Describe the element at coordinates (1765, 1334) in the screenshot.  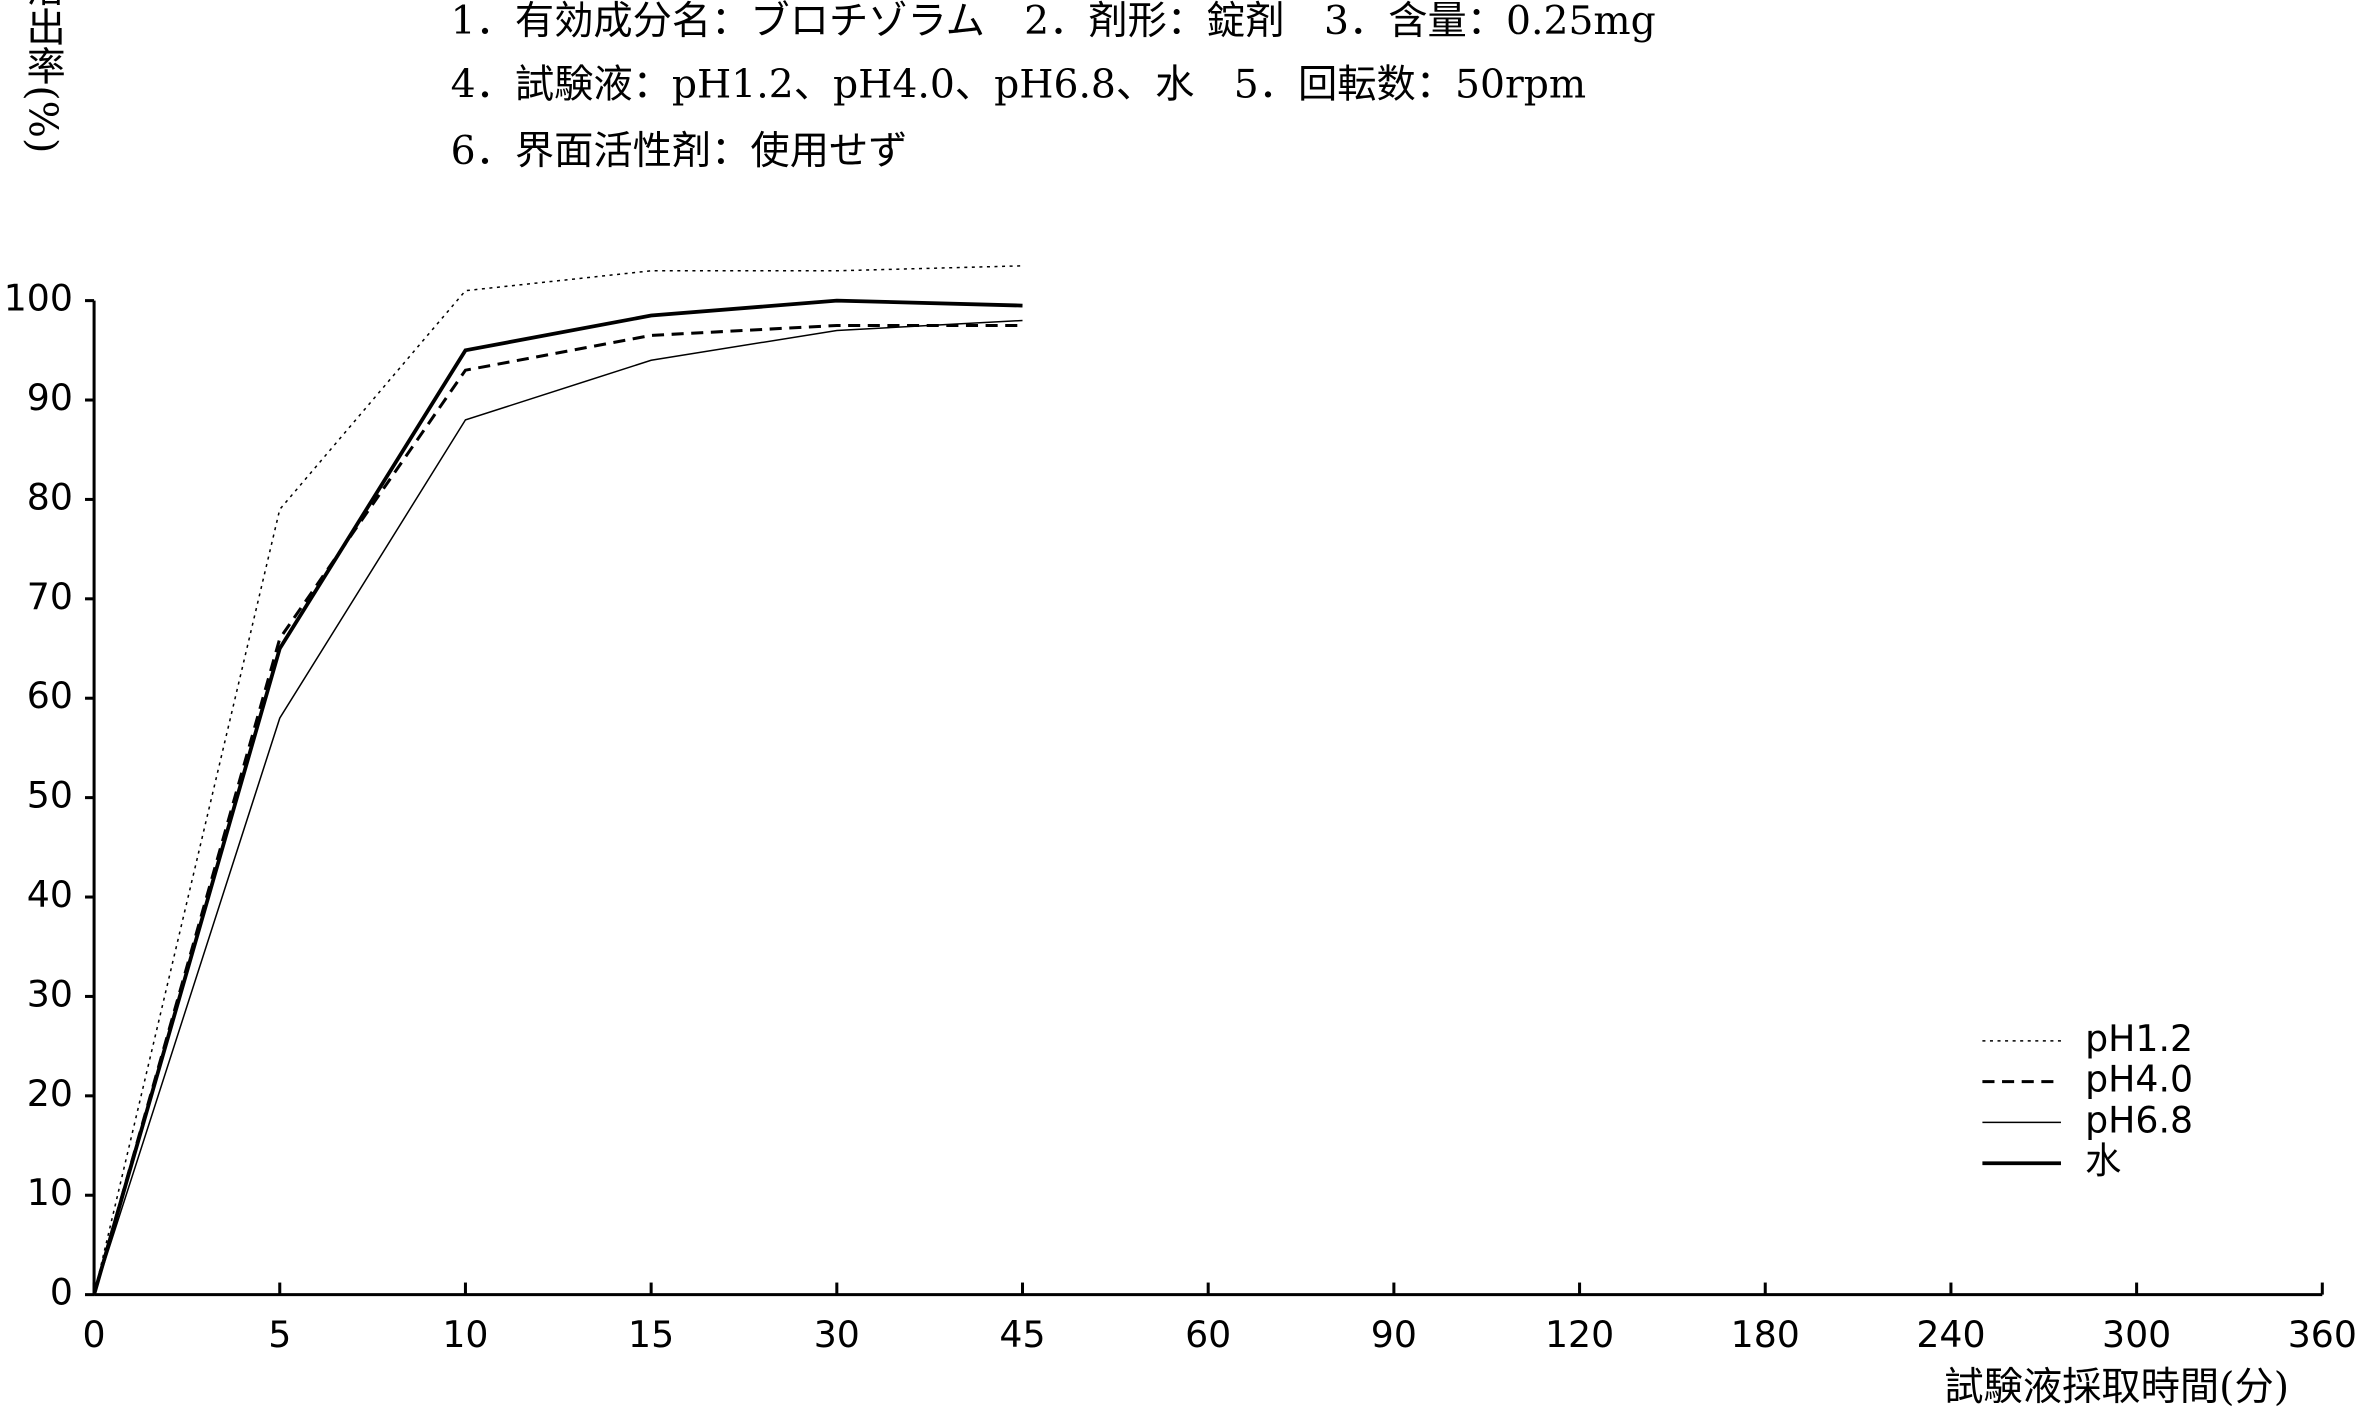
I see `x-tick-label: 180` at that location.